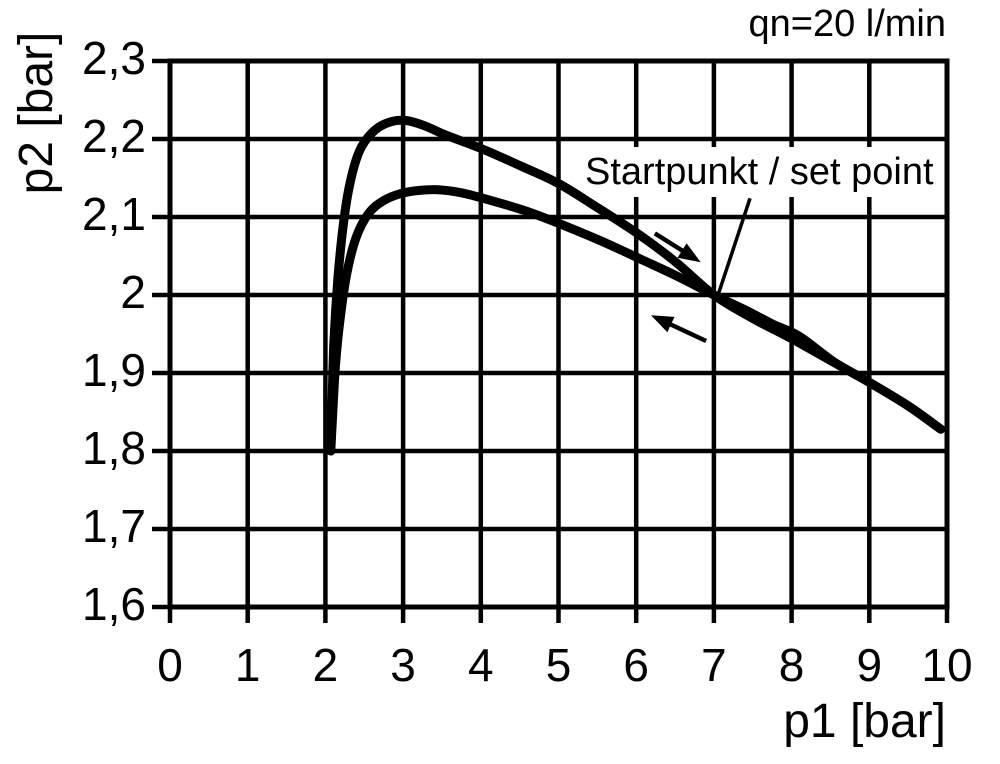 The height and width of the screenshot is (764, 1000). What do you see at coordinates (170, 665) in the screenshot?
I see `x-tick-label-0: 0` at bounding box center [170, 665].